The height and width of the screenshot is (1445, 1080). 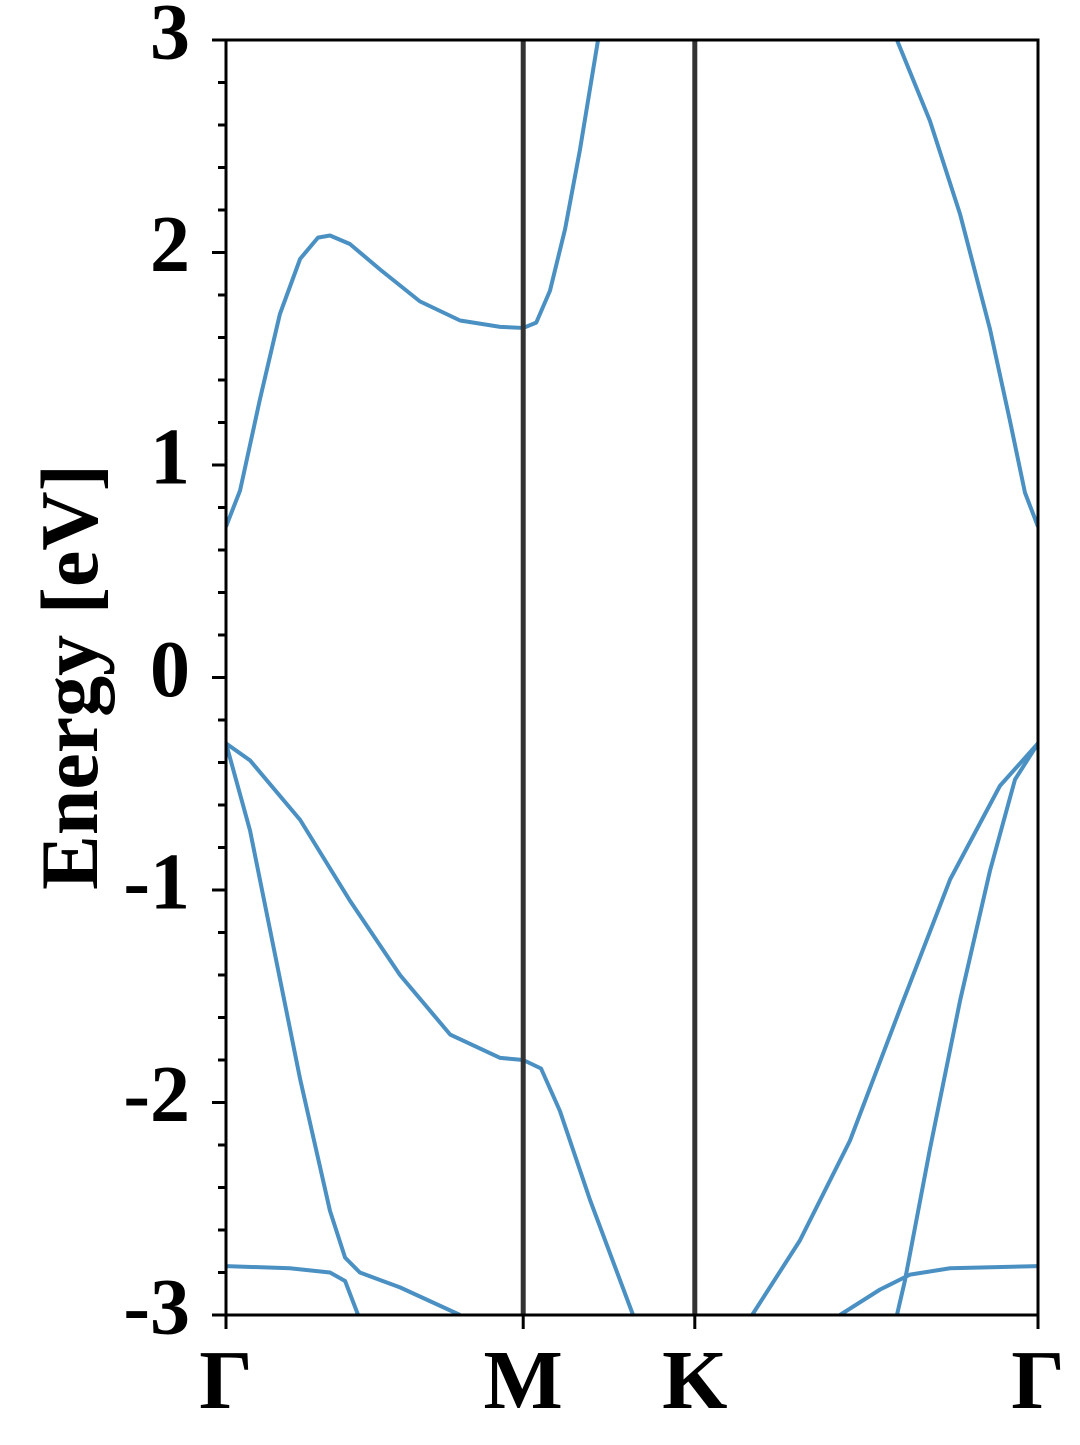 I want to click on y-tick-label: 0, so click(x=170, y=670).